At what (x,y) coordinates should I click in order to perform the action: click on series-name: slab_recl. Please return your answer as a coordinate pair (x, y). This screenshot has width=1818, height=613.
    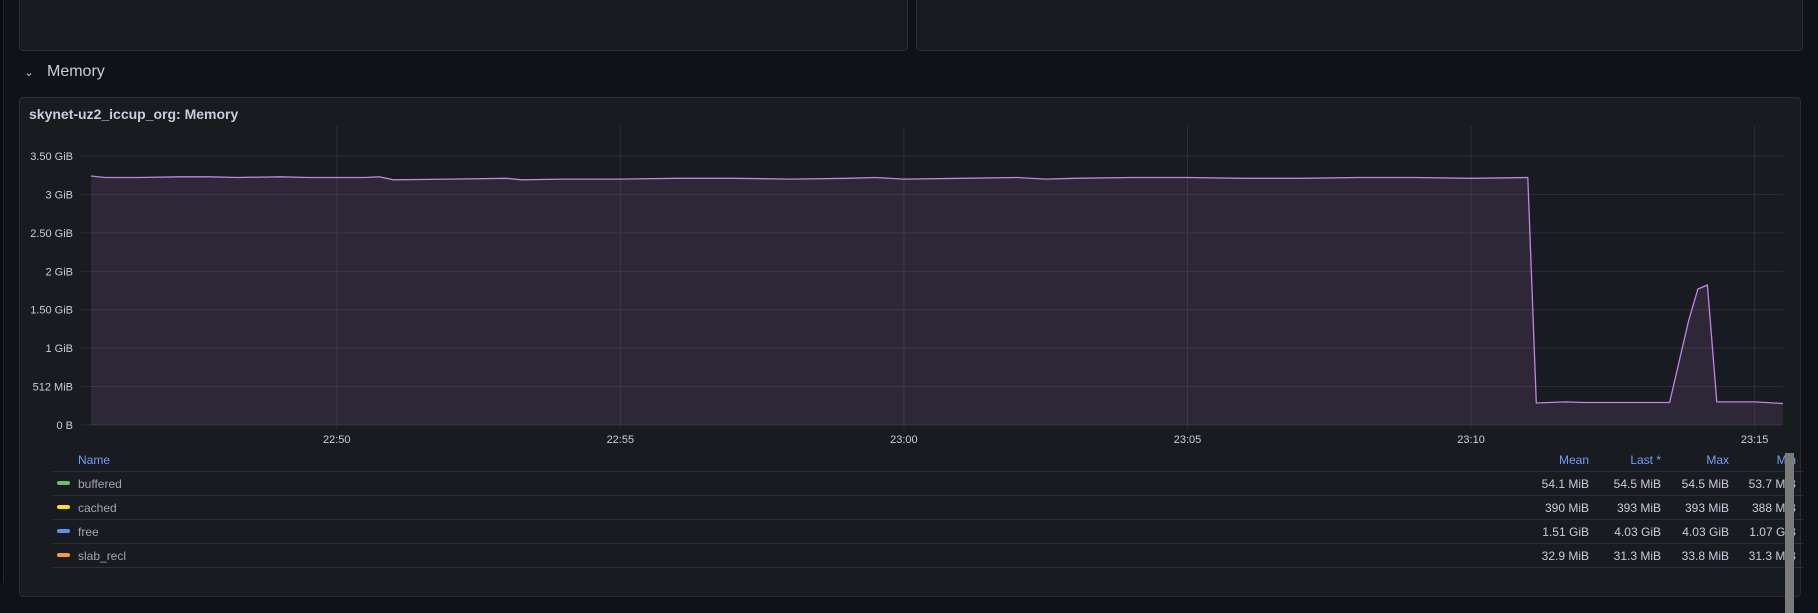
    Looking at the image, I should click on (102, 556).